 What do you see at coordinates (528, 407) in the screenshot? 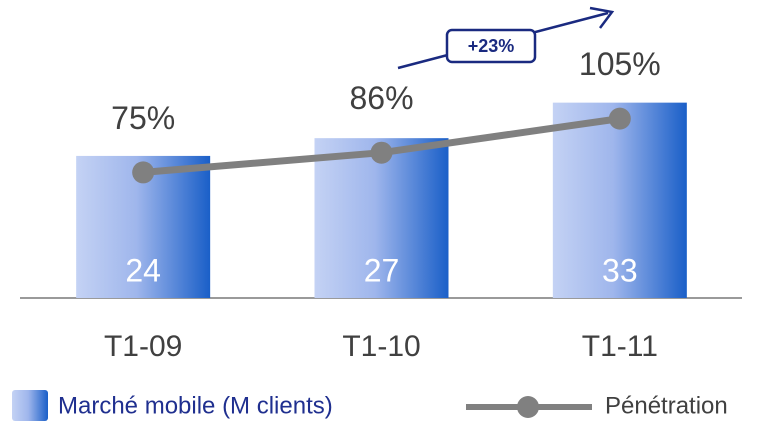
I see `legend-marker` at bounding box center [528, 407].